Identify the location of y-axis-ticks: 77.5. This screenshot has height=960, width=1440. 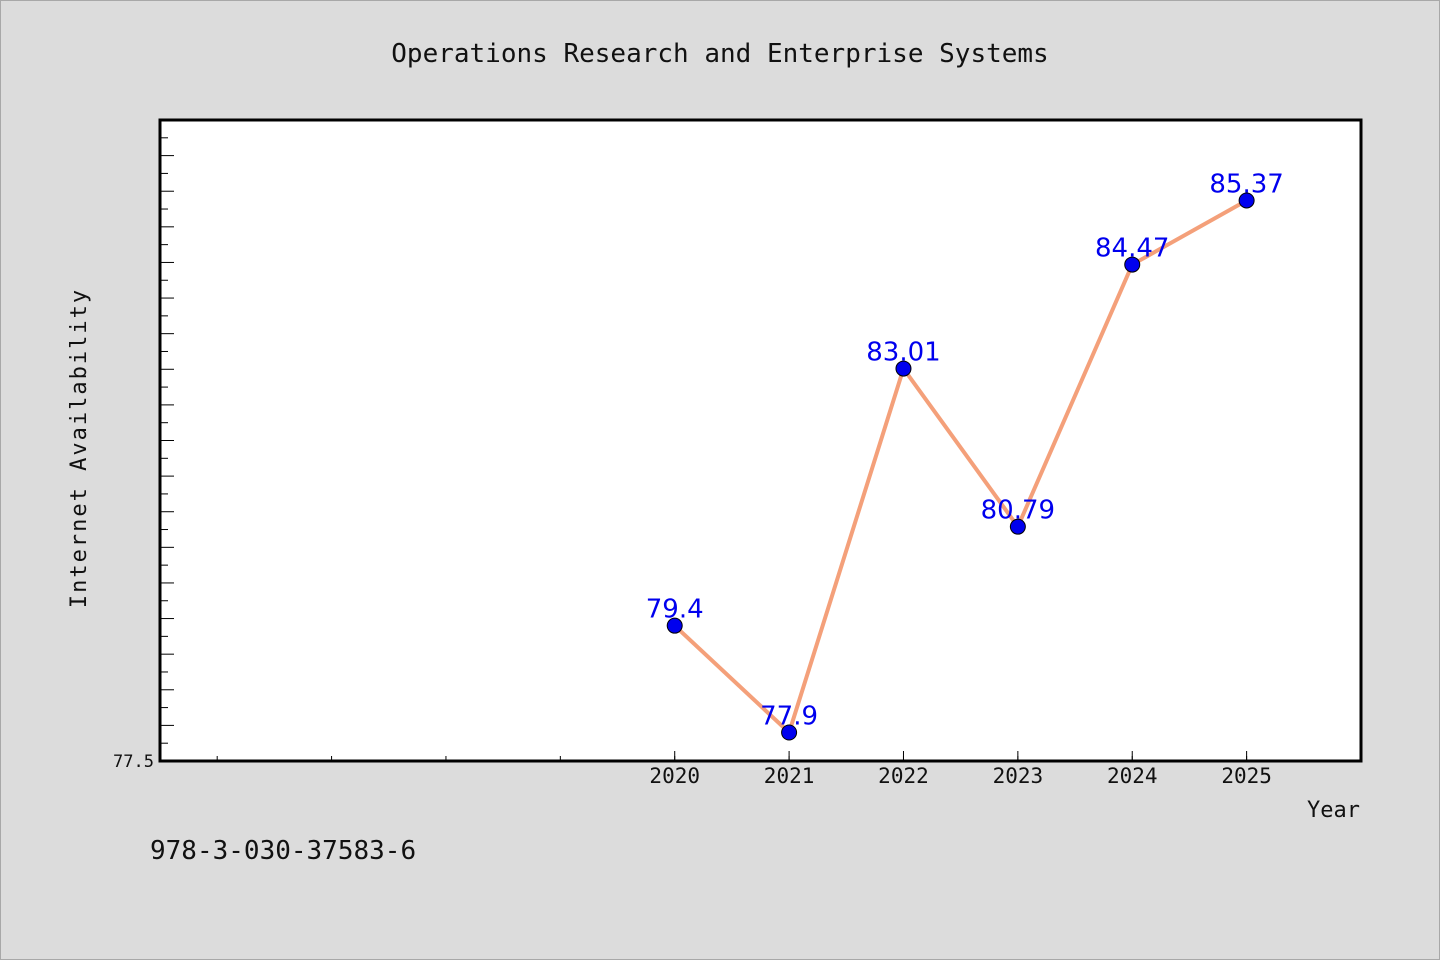
(143, 445).